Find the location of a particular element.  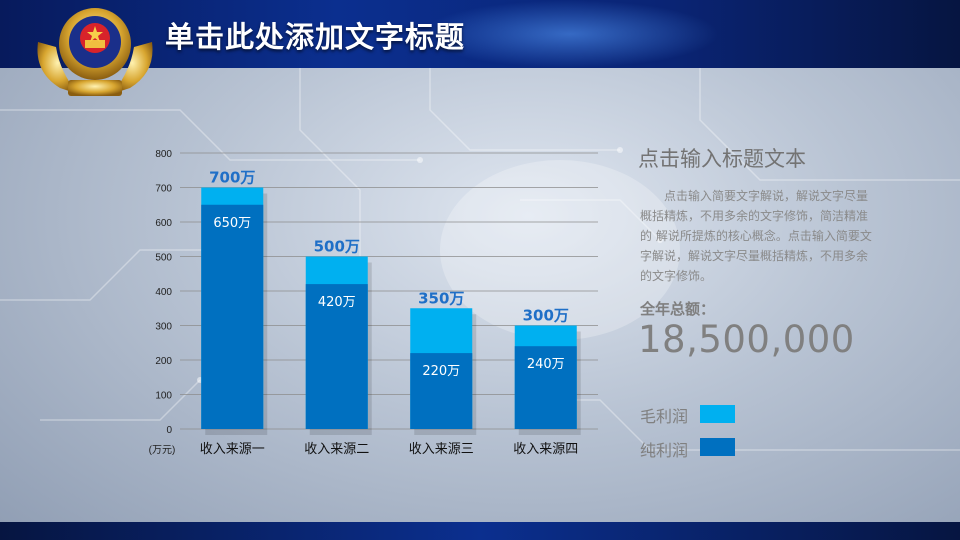

title-bar-glow is located at coordinates (570, 34).